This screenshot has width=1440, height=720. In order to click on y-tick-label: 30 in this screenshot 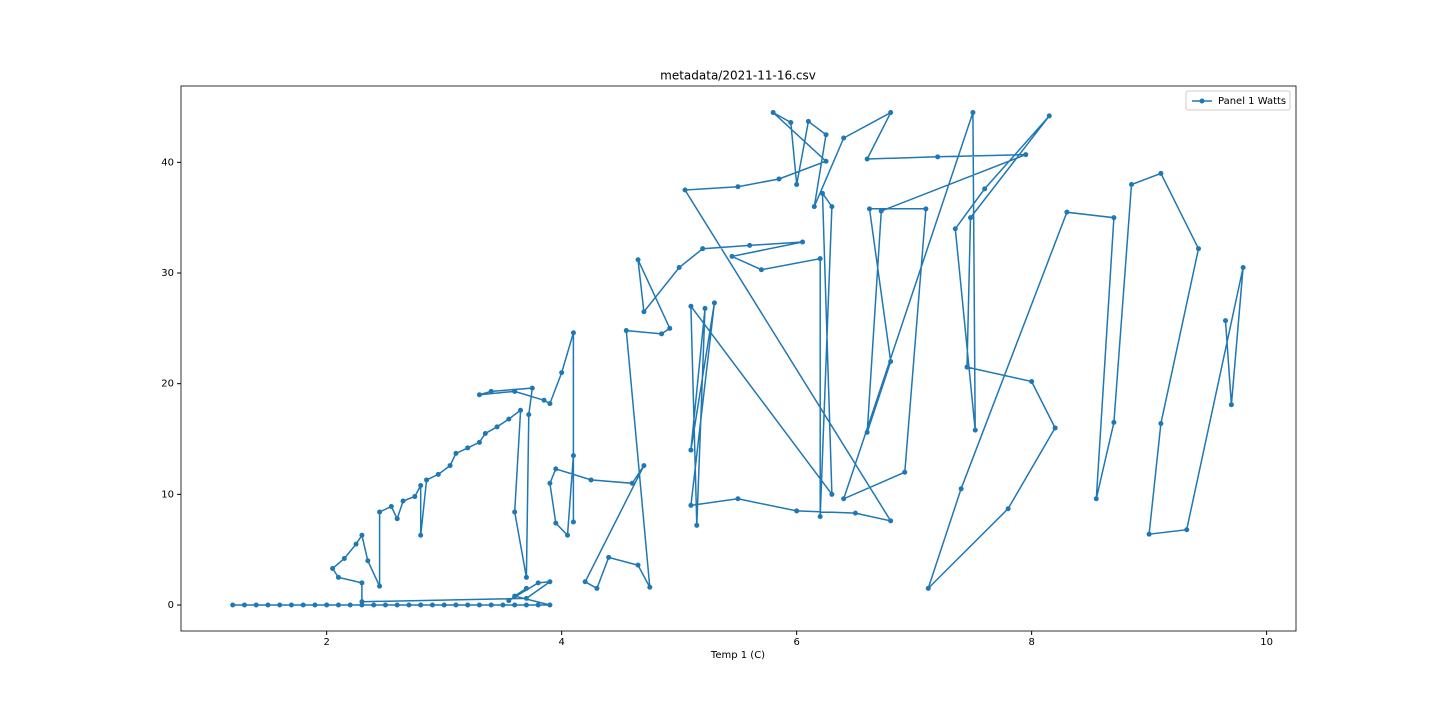, I will do `click(167, 273)`.